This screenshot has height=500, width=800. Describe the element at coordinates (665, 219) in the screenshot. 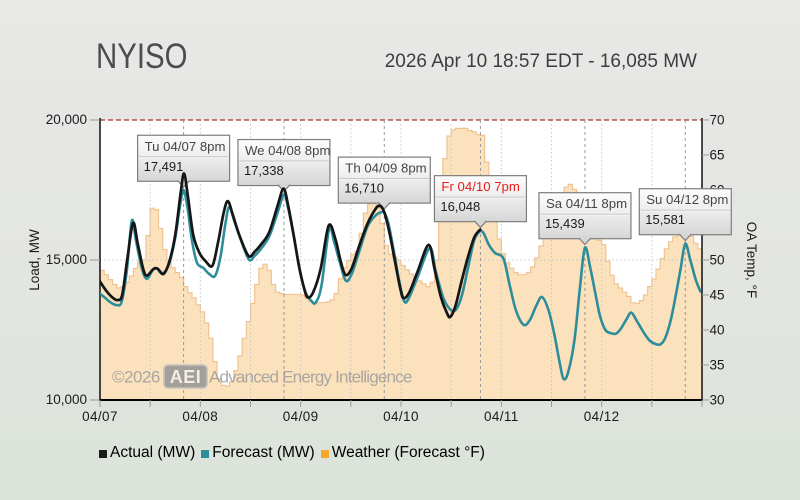

I see `callout-value: 15,581` at that location.